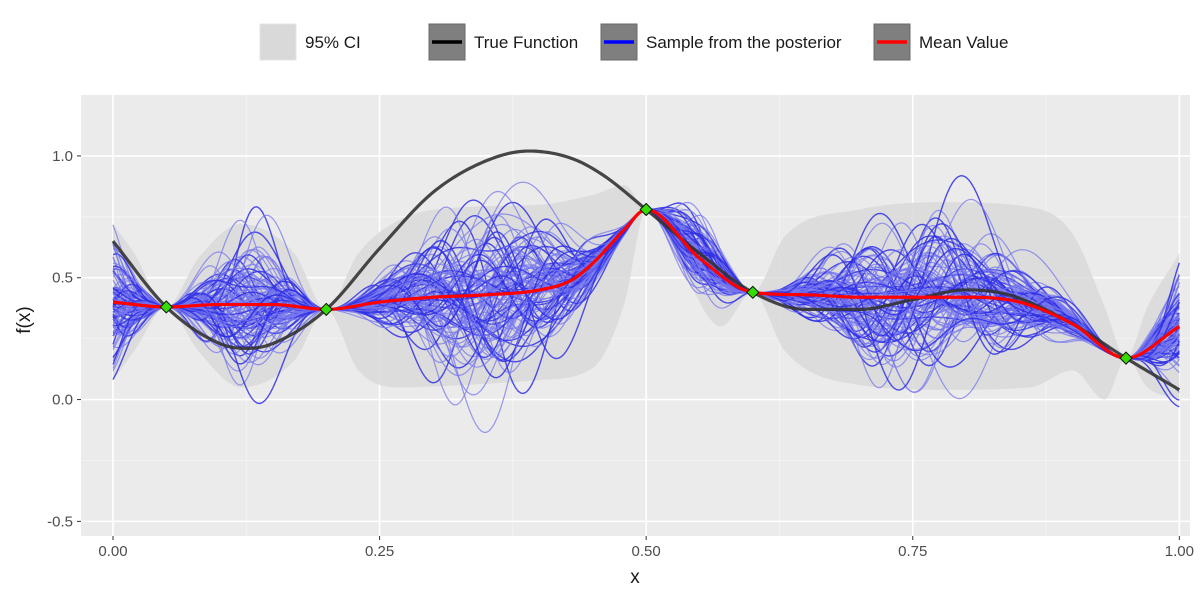 The height and width of the screenshot is (600, 1200). I want to click on x-axis-title: x, so click(635, 577).